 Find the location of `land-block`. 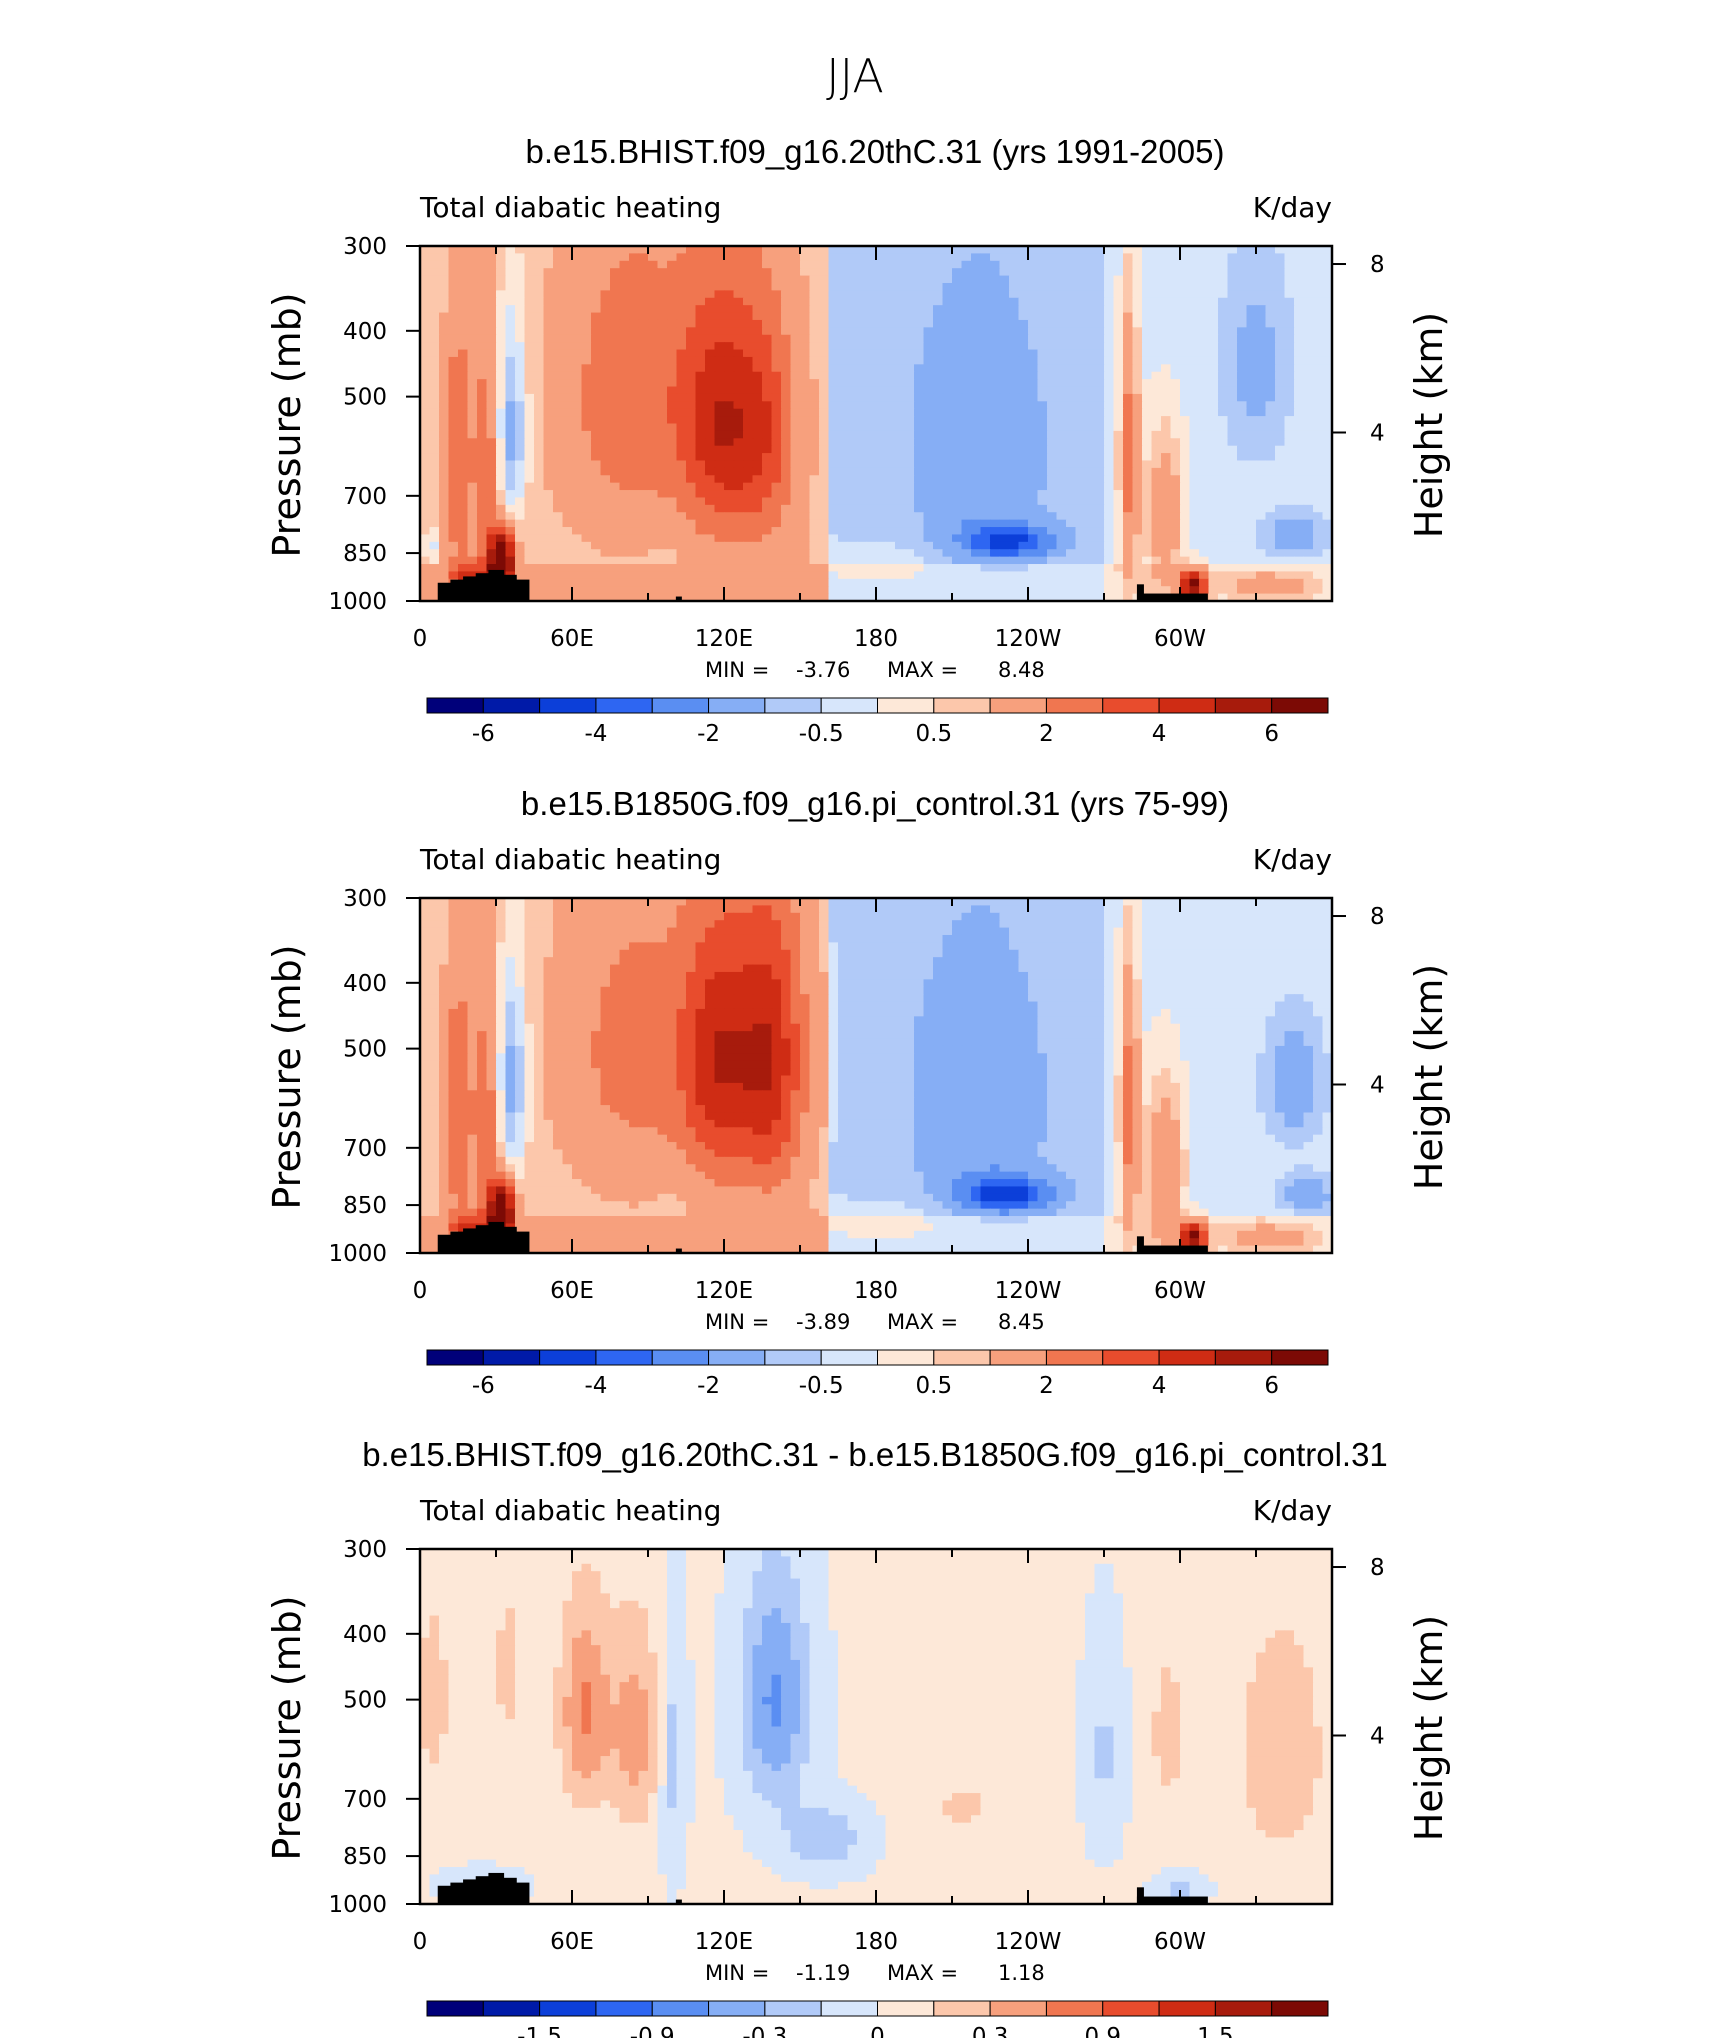

land-block is located at coordinates (1172, 597).